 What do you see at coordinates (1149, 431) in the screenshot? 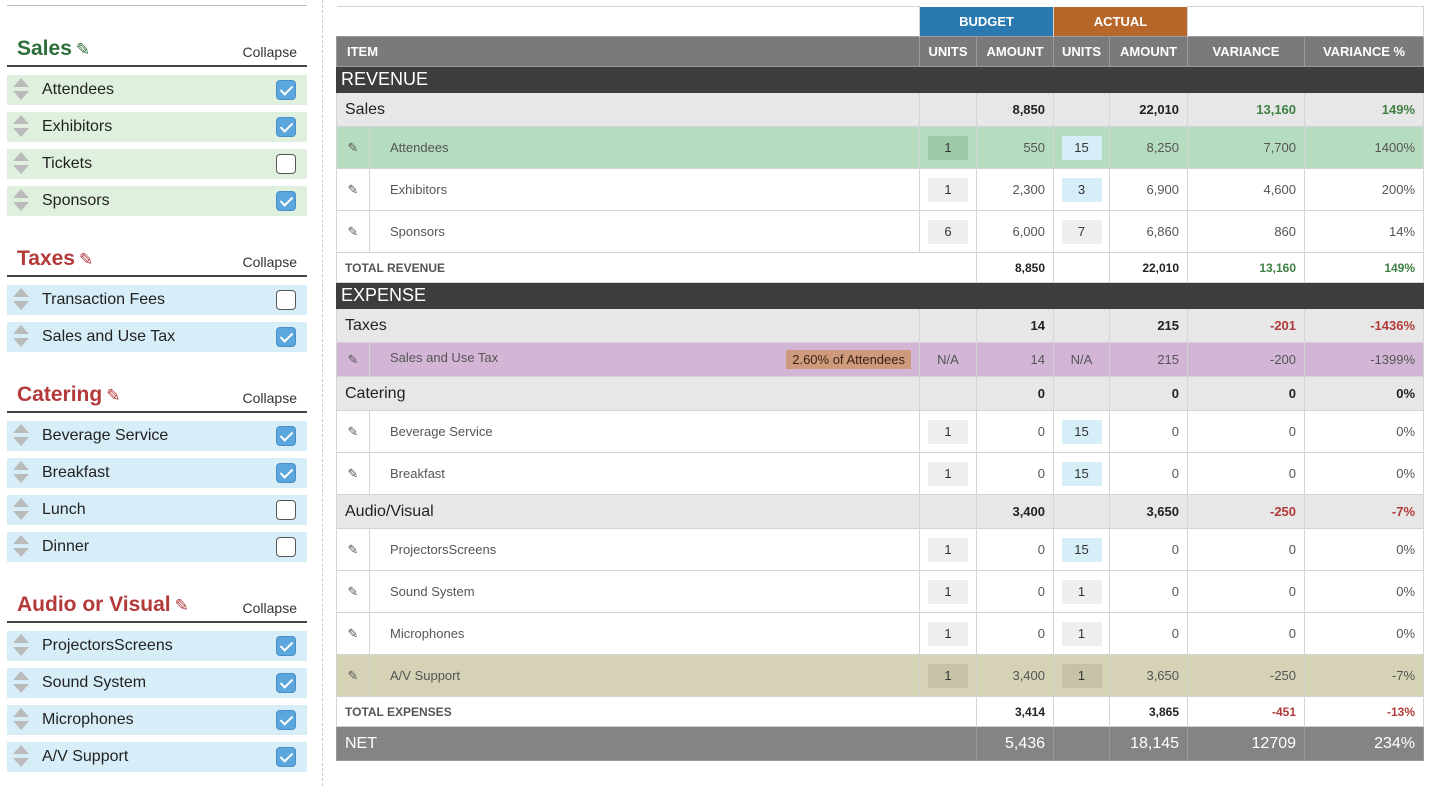
I see `actual-amount: 0` at bounding box center [1149, 431].